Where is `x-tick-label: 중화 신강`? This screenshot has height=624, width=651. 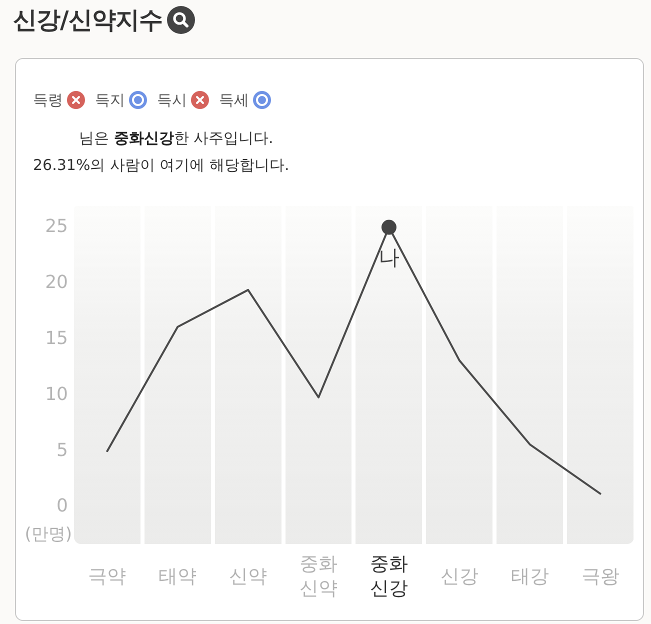
x-tick-label: 중화 신강 is located at coordinates (389, 576).